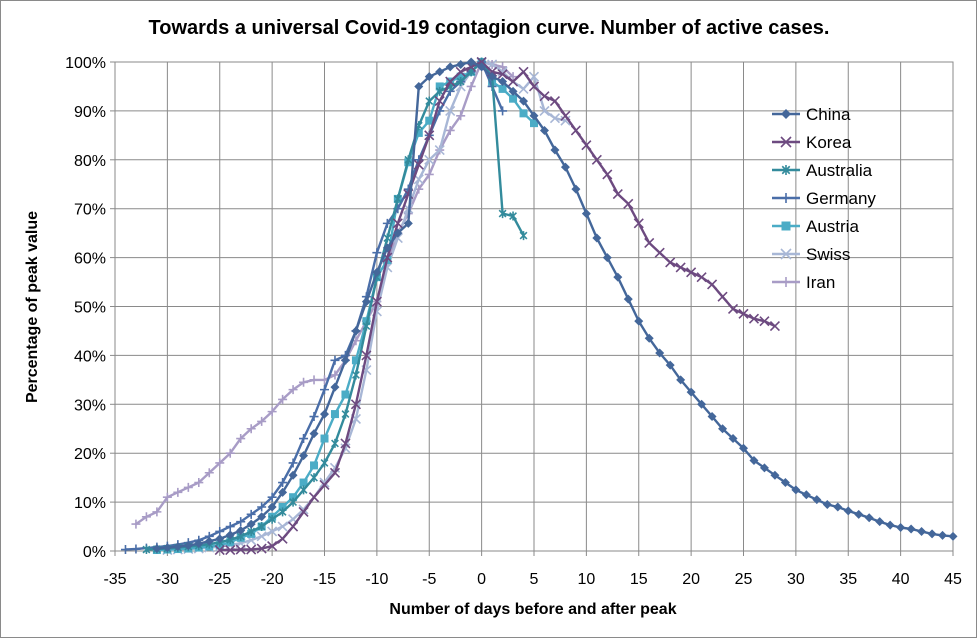  I want to click on x-tick-label: 35, so click(848, 579).